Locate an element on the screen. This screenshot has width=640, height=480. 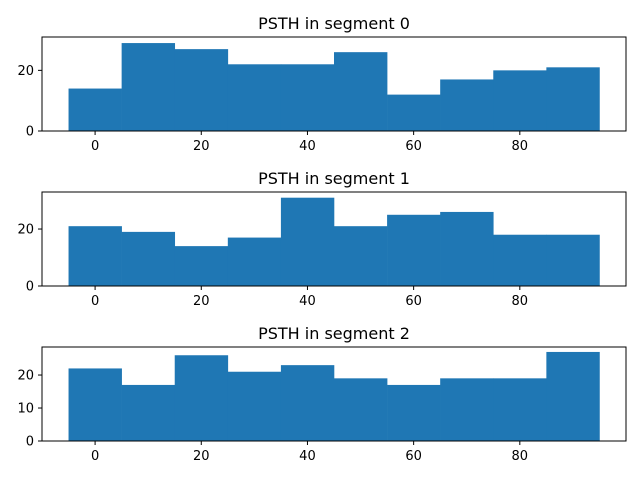
chart-title: PSTH in segment 1 is located at coordinates (334, 178).